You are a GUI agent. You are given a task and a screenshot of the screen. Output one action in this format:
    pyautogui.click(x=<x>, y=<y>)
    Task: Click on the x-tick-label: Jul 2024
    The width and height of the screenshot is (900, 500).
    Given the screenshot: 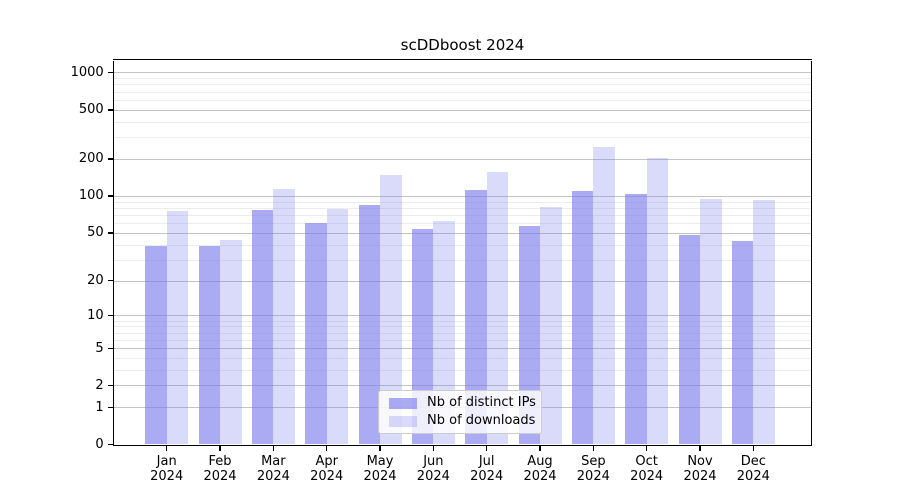 What is the action you would take?
    pyautogui.click(x=487, y=468)
    